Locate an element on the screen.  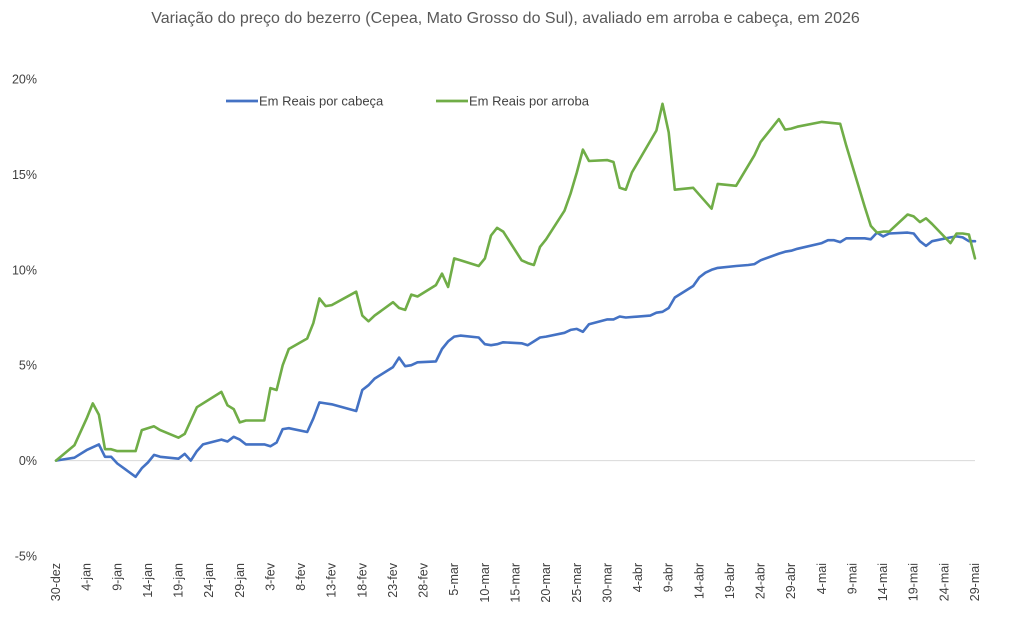
x-tick-label: 29-jan is located at coordinates (240, 580).